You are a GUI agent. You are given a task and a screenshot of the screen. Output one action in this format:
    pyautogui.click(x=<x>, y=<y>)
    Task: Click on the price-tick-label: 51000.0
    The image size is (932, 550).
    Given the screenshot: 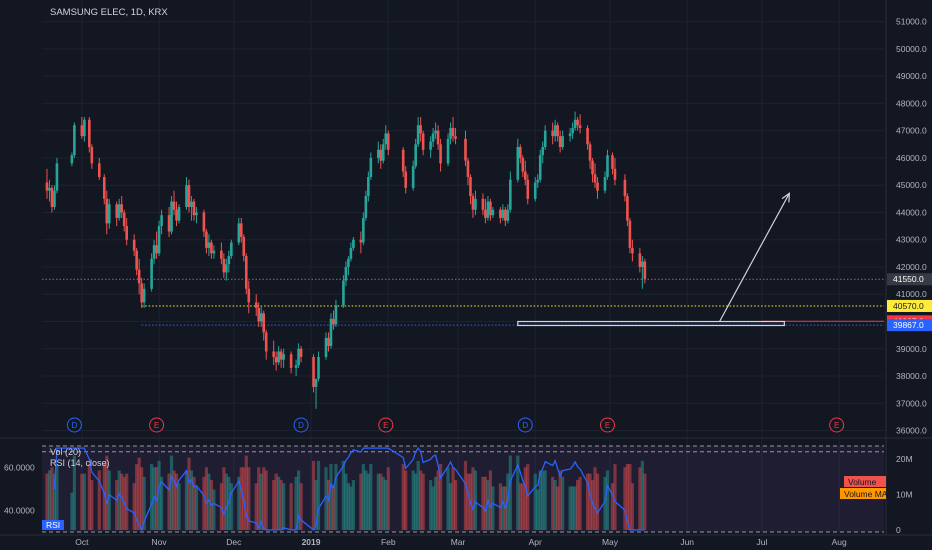 What is the action you would take?
    pyautogui.click(x=911, y=22)
    